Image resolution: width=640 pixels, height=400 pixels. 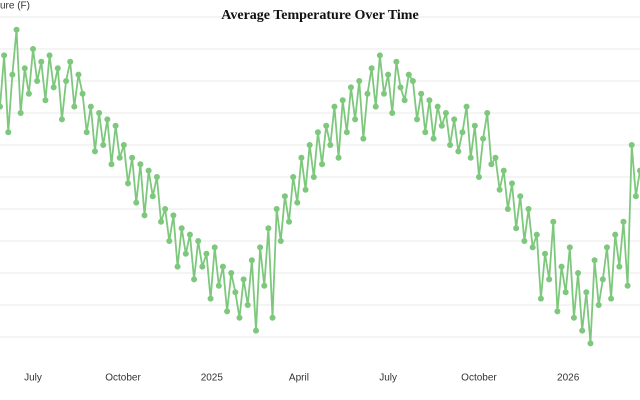 What do you see at coordinates (15, 6) in the screenshot?
I see `y-axis-label: ure (F)` at bounding box center [15, 6].